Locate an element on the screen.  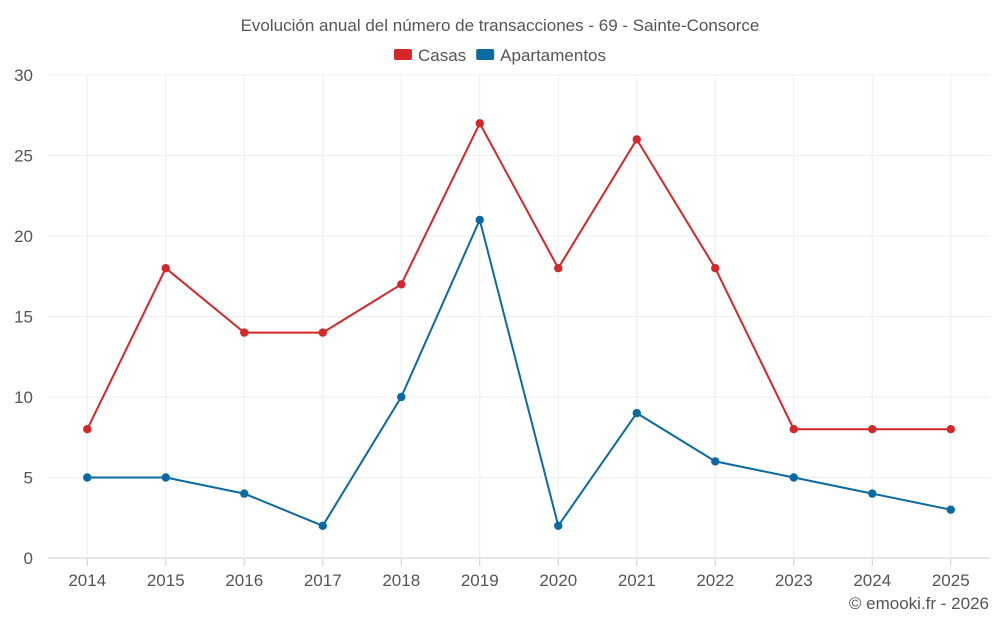
x-tick-label: 2020 is located at coordinates (558, 580).